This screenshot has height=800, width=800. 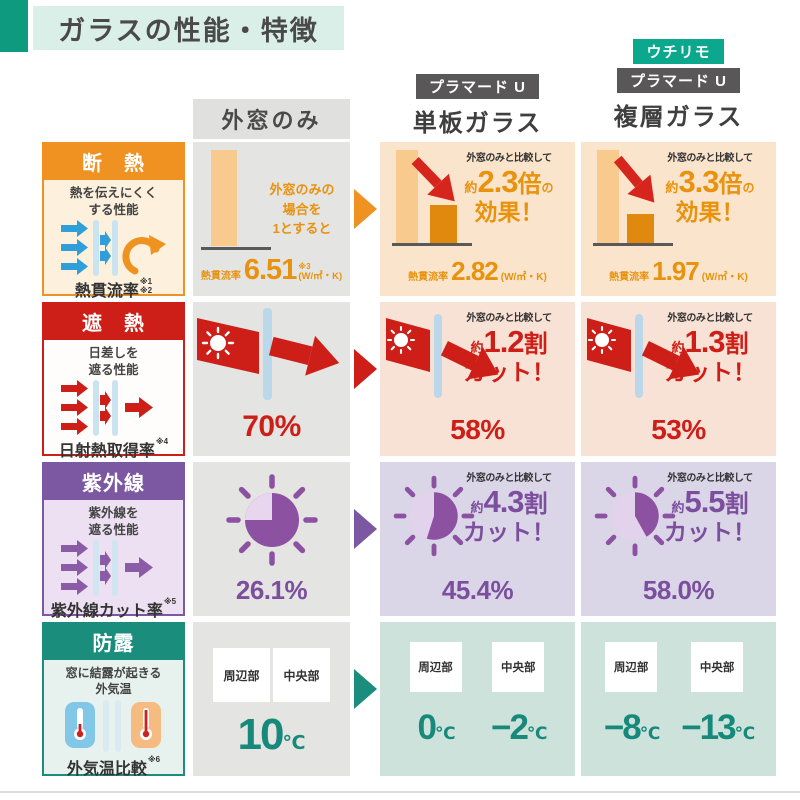 I want to click on row-condensation-label-card: 防露 窓に結露が起きる 外気温 外気温比較※6, so click(x=113, y=700).